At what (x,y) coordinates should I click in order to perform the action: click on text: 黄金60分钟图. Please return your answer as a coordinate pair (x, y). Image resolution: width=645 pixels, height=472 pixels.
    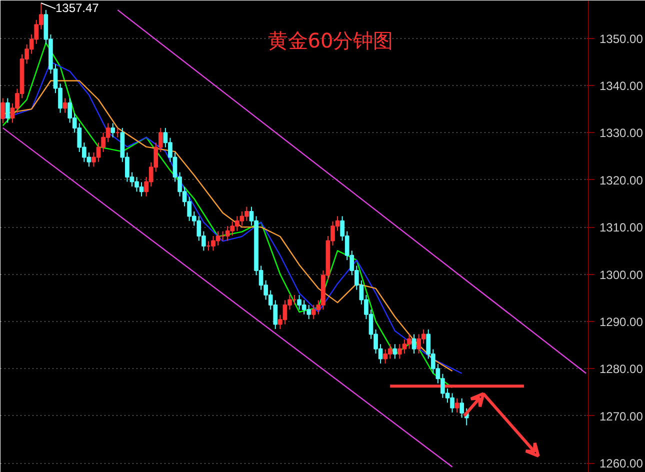
    Looking at the image, I should click on (331, 40).